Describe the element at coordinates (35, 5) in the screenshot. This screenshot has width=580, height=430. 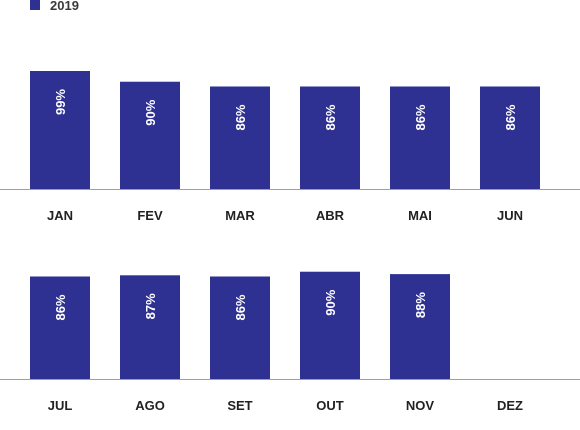
I see `legend-swatch` at that location.